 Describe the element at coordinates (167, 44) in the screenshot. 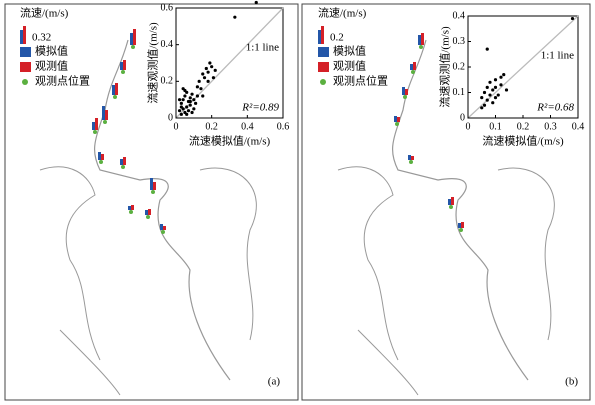

I see `y-tick-label: 0.4` at that location.